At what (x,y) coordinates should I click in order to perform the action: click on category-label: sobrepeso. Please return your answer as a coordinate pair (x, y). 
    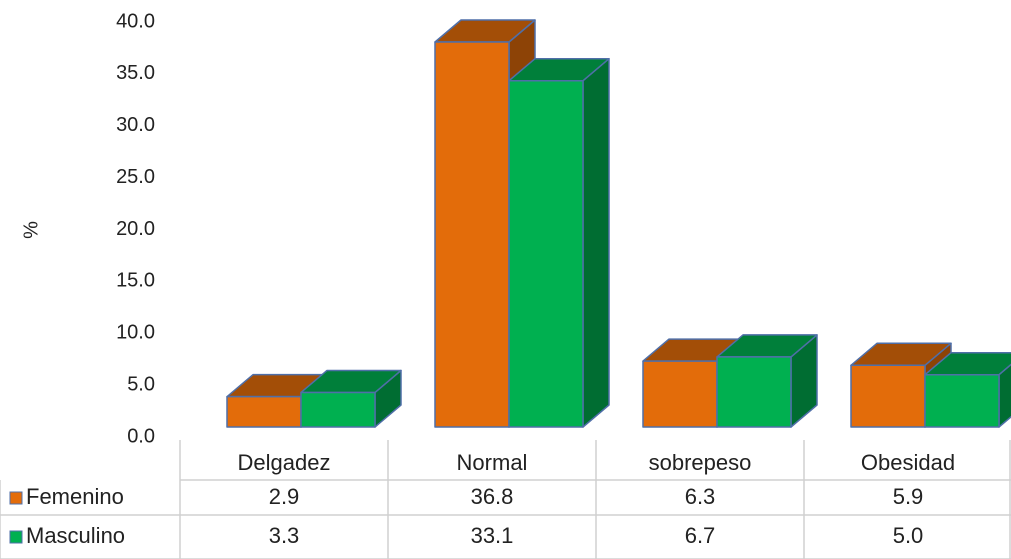
    Looking at the image, I should click on (700, 462).